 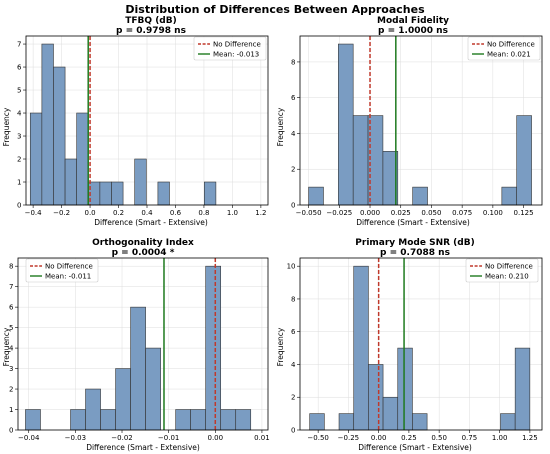 What do you see at coordinates (462, 213) in the screenshot?
I see `x-tick-label: 0.075` at bounding box center [462, 213].